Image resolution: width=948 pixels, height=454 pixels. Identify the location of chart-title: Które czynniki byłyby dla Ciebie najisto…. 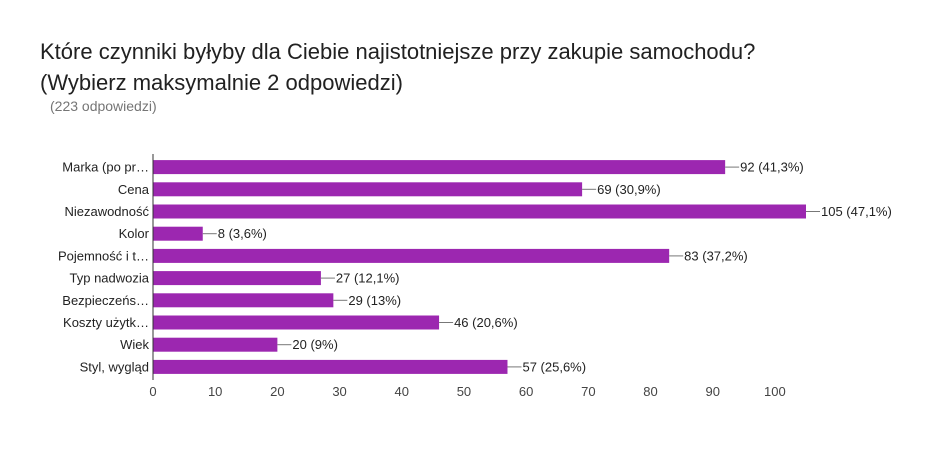
(480, 67).